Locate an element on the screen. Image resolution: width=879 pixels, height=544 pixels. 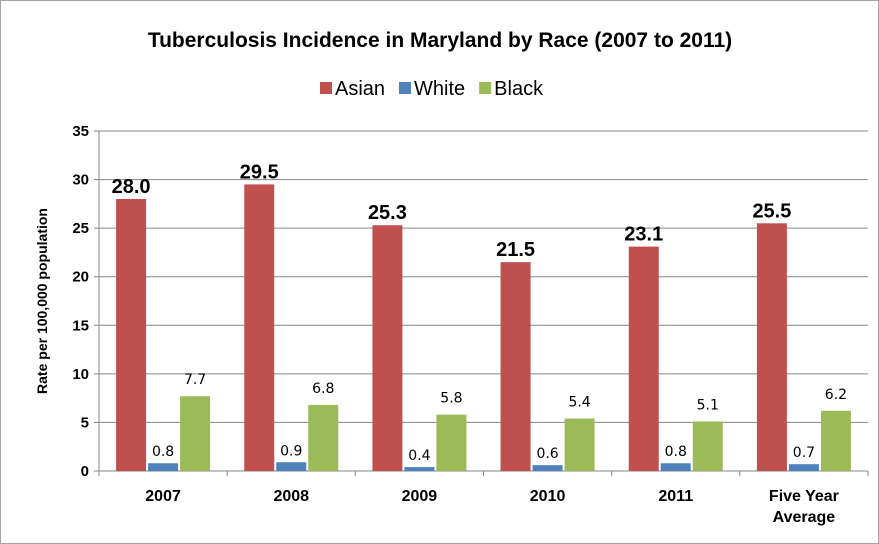
x-category-label: Five Year Average is located at coordinates (804, 507).